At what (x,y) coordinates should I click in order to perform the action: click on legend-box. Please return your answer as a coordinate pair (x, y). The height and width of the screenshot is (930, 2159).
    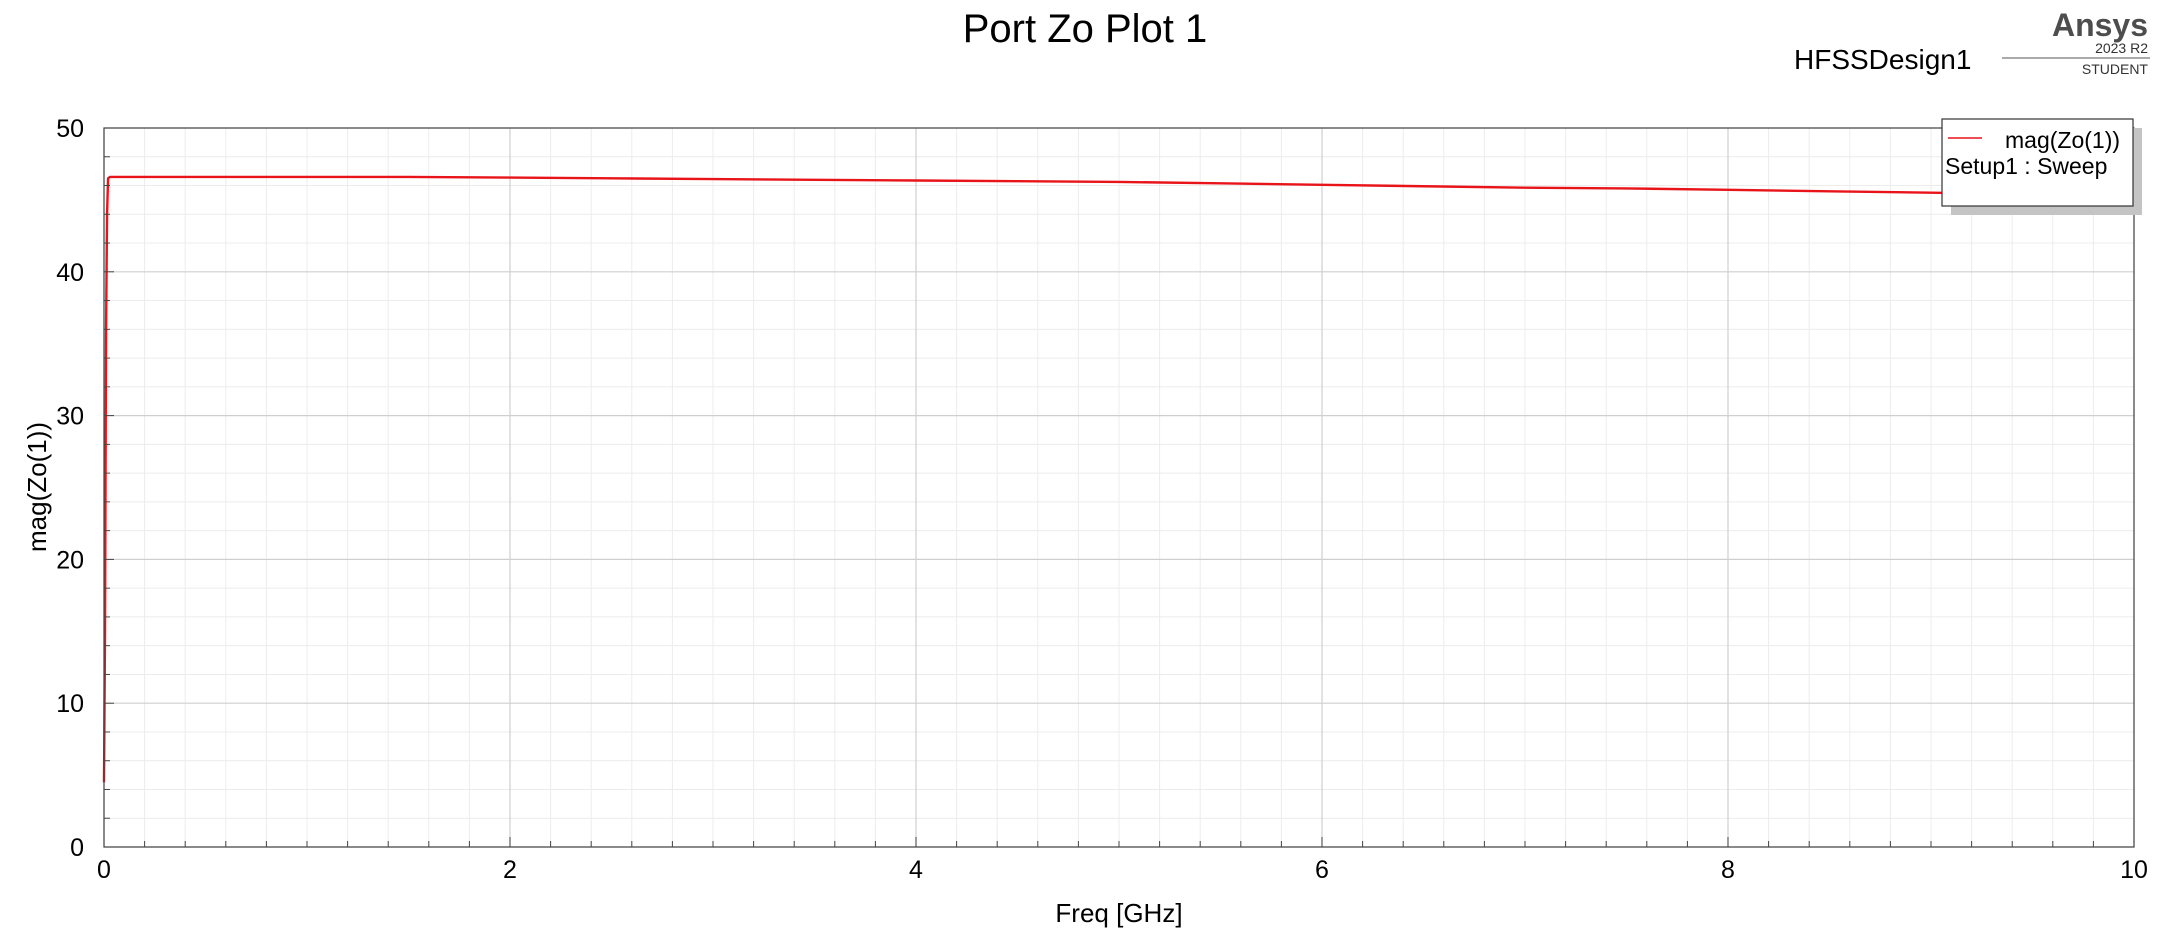
    Looking at the image, I should click on (2037, 162).